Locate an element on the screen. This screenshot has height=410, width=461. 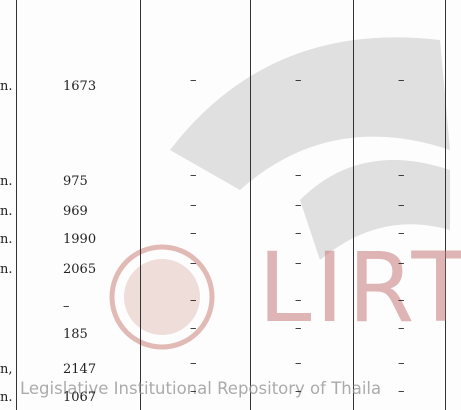
row-value: 185 is located at coordinates (75, 334).